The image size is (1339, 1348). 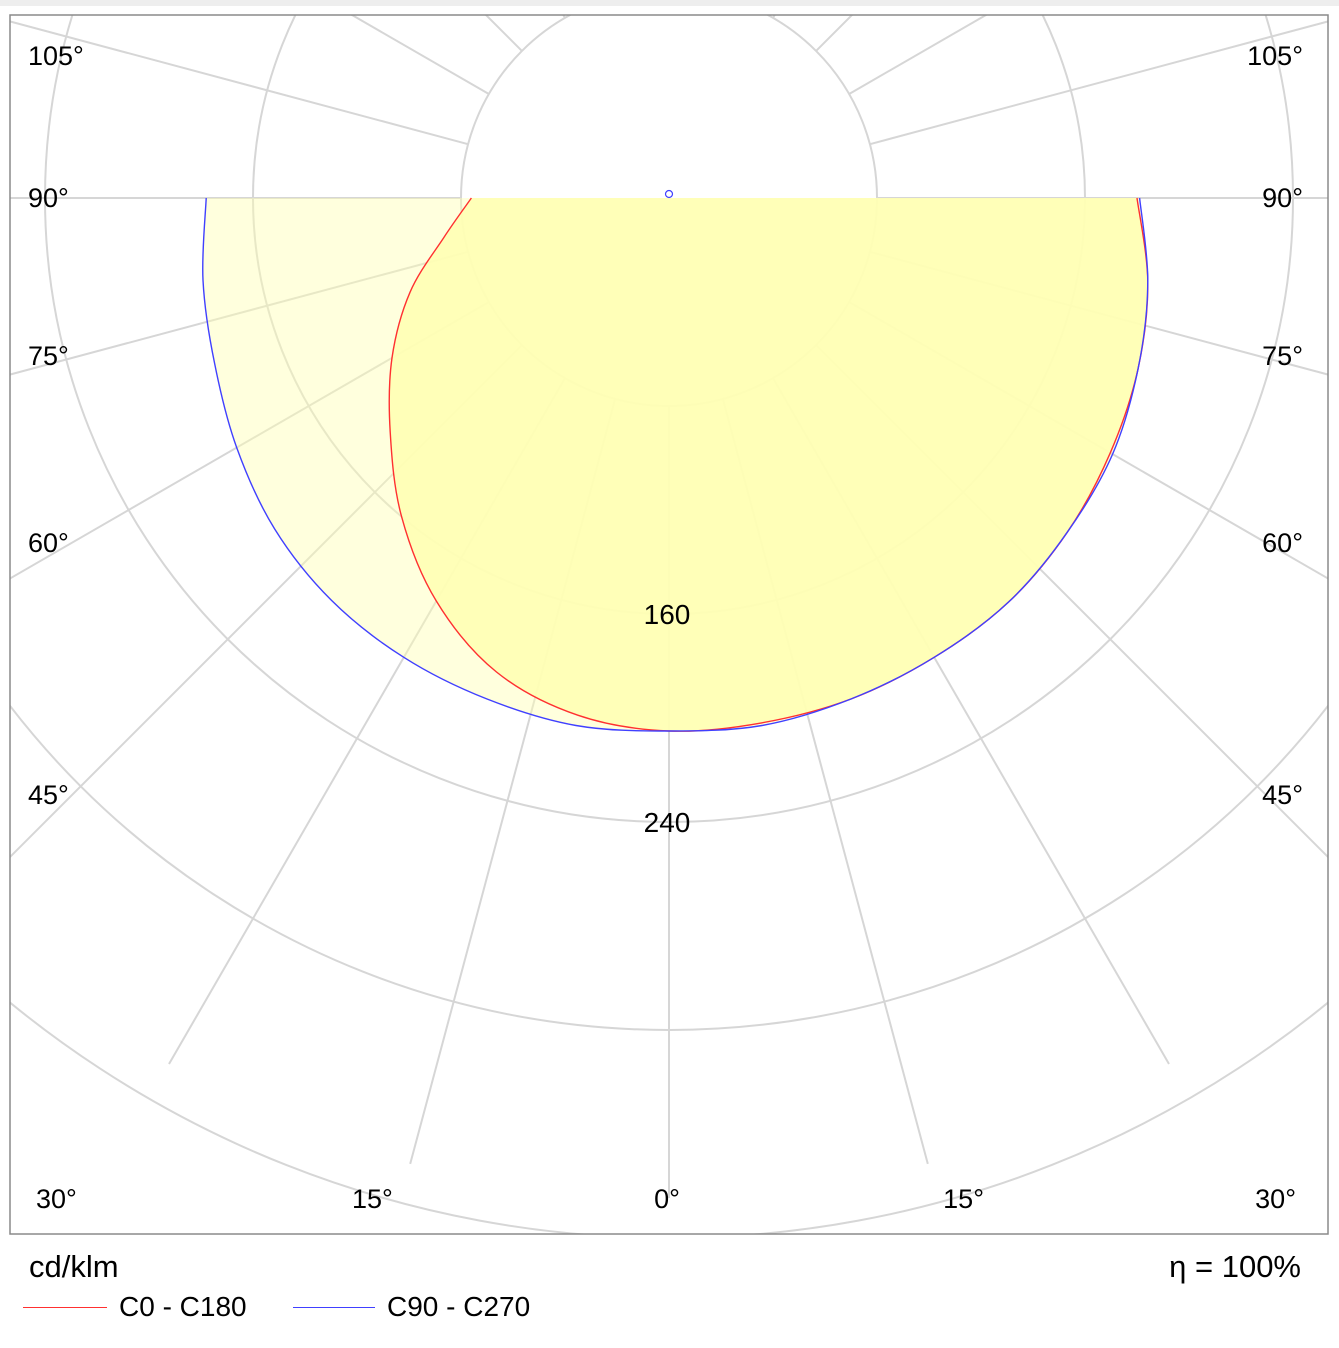 What do you see at coordinates (74, 1266) in the screenshot?
I see `unit-label: cd/klm` at bounding box center [74, 1266].